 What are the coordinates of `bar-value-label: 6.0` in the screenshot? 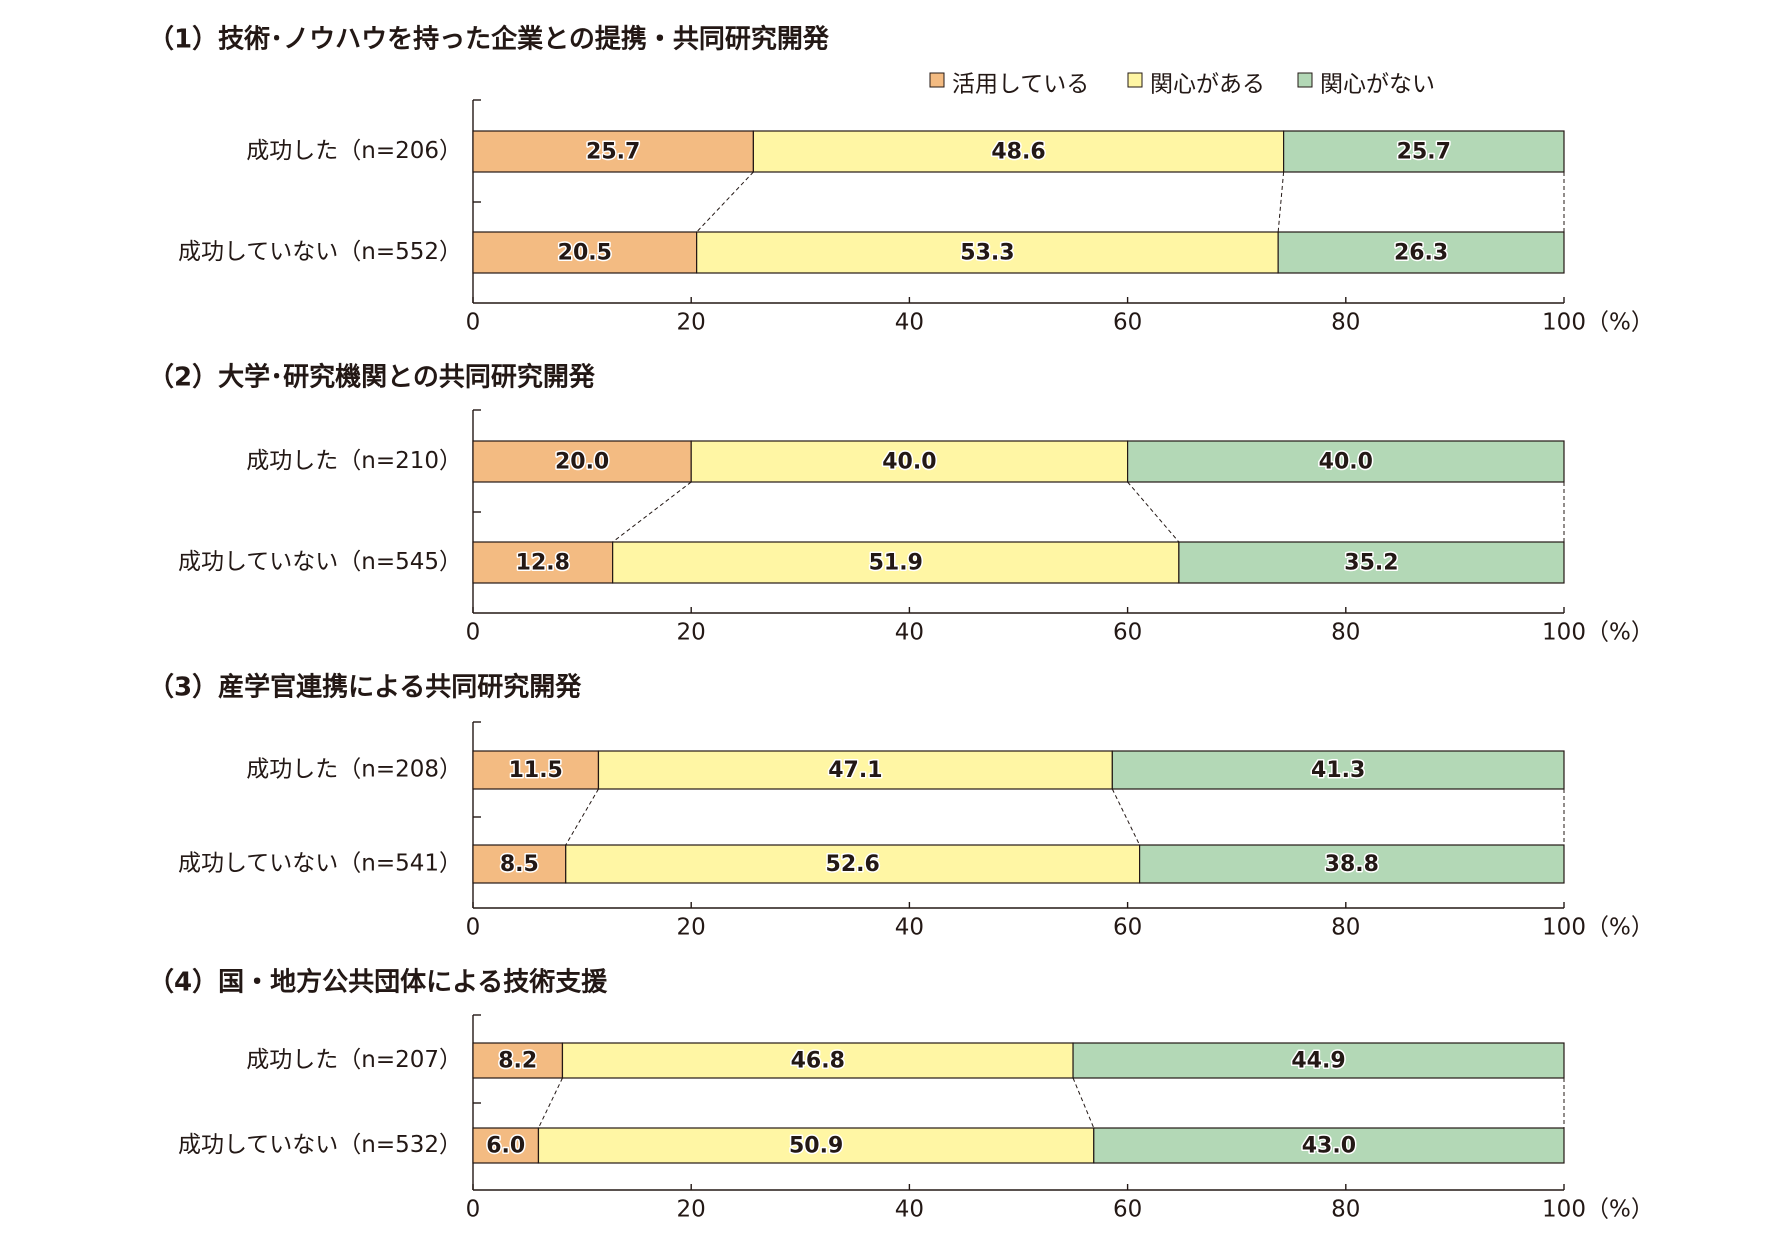 It's located at (505, 1146).